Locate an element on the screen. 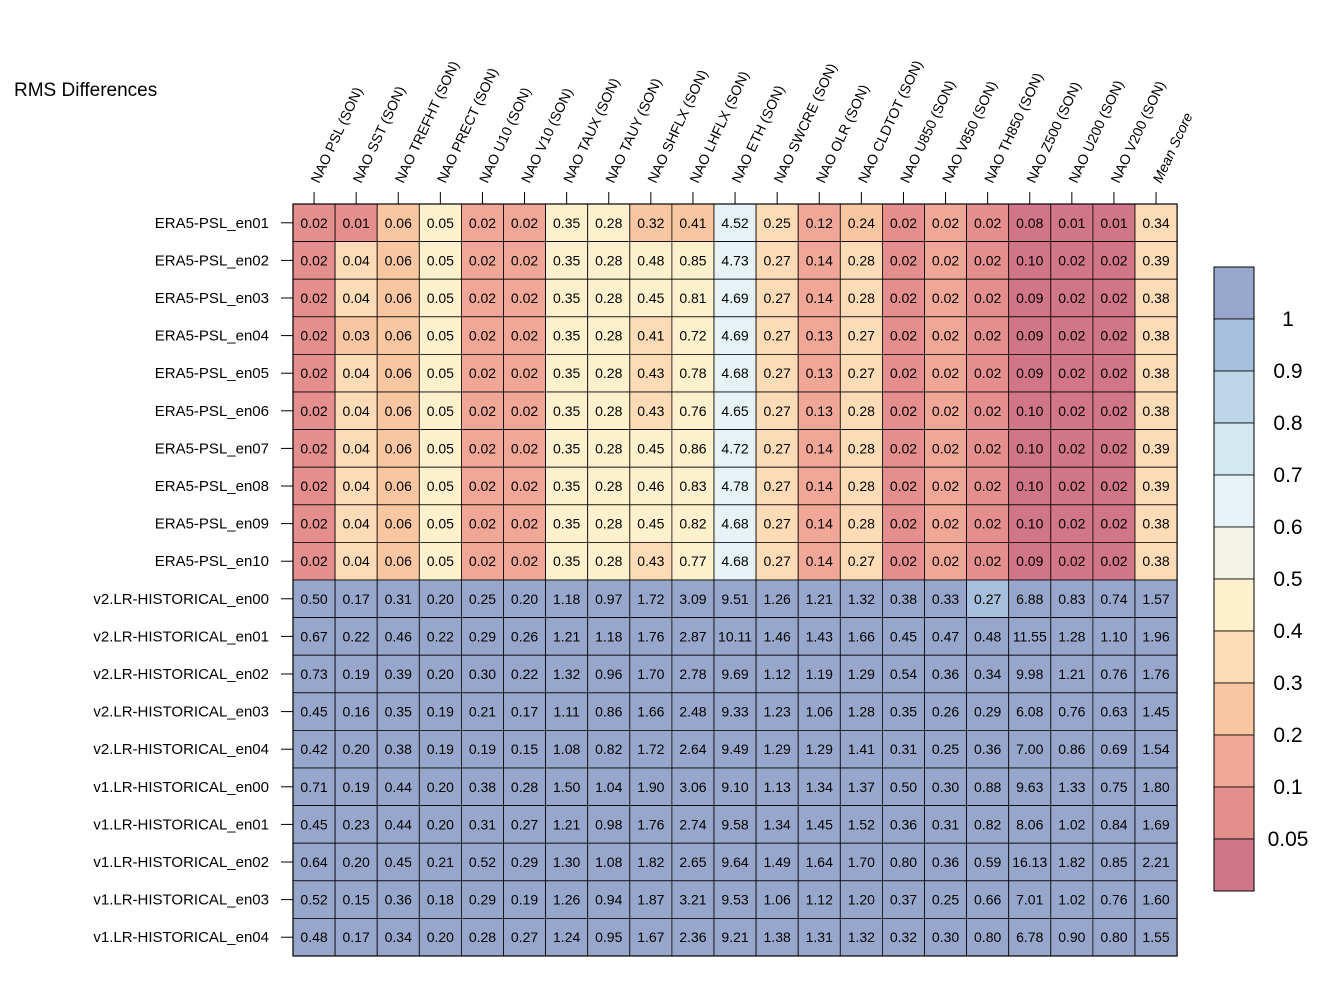 The image size is (1325, 985). cell-value: 0.34 is located at coordinates (987, 674).